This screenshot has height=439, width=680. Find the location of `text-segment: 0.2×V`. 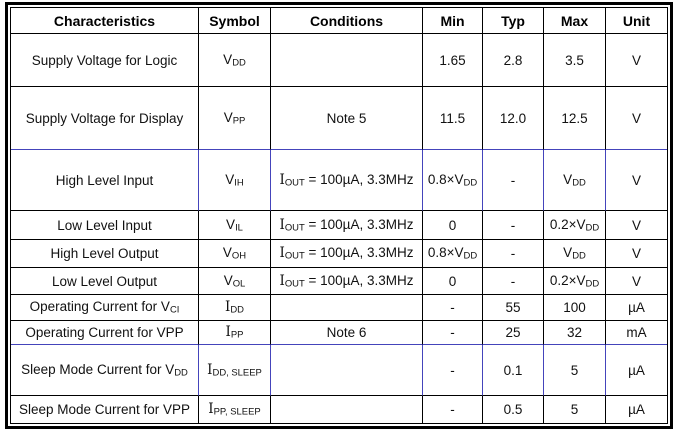

text-segment: 0.2×V is located at coordinates (567, 224).